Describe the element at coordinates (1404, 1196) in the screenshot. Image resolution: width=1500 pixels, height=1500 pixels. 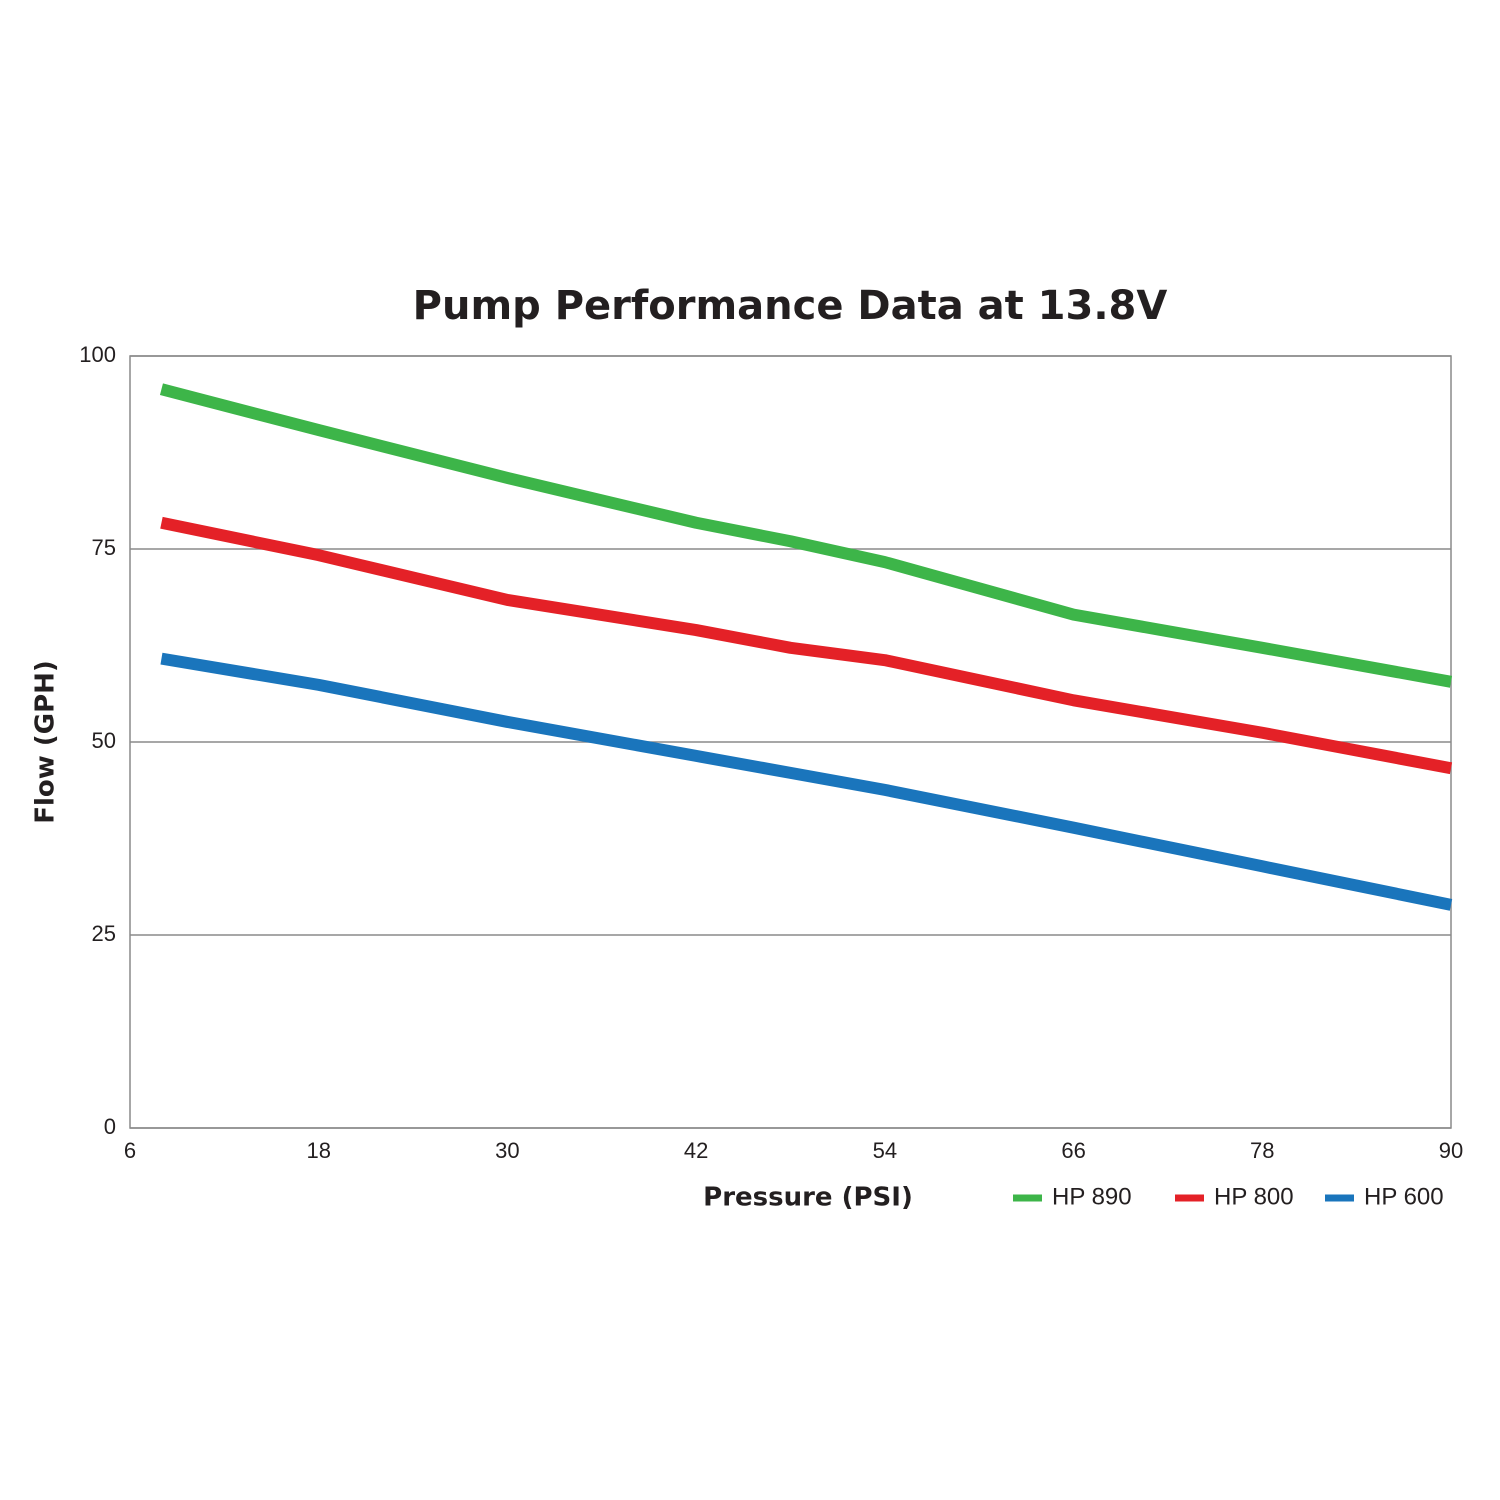
I see `legend-label: HP 600` at that location.